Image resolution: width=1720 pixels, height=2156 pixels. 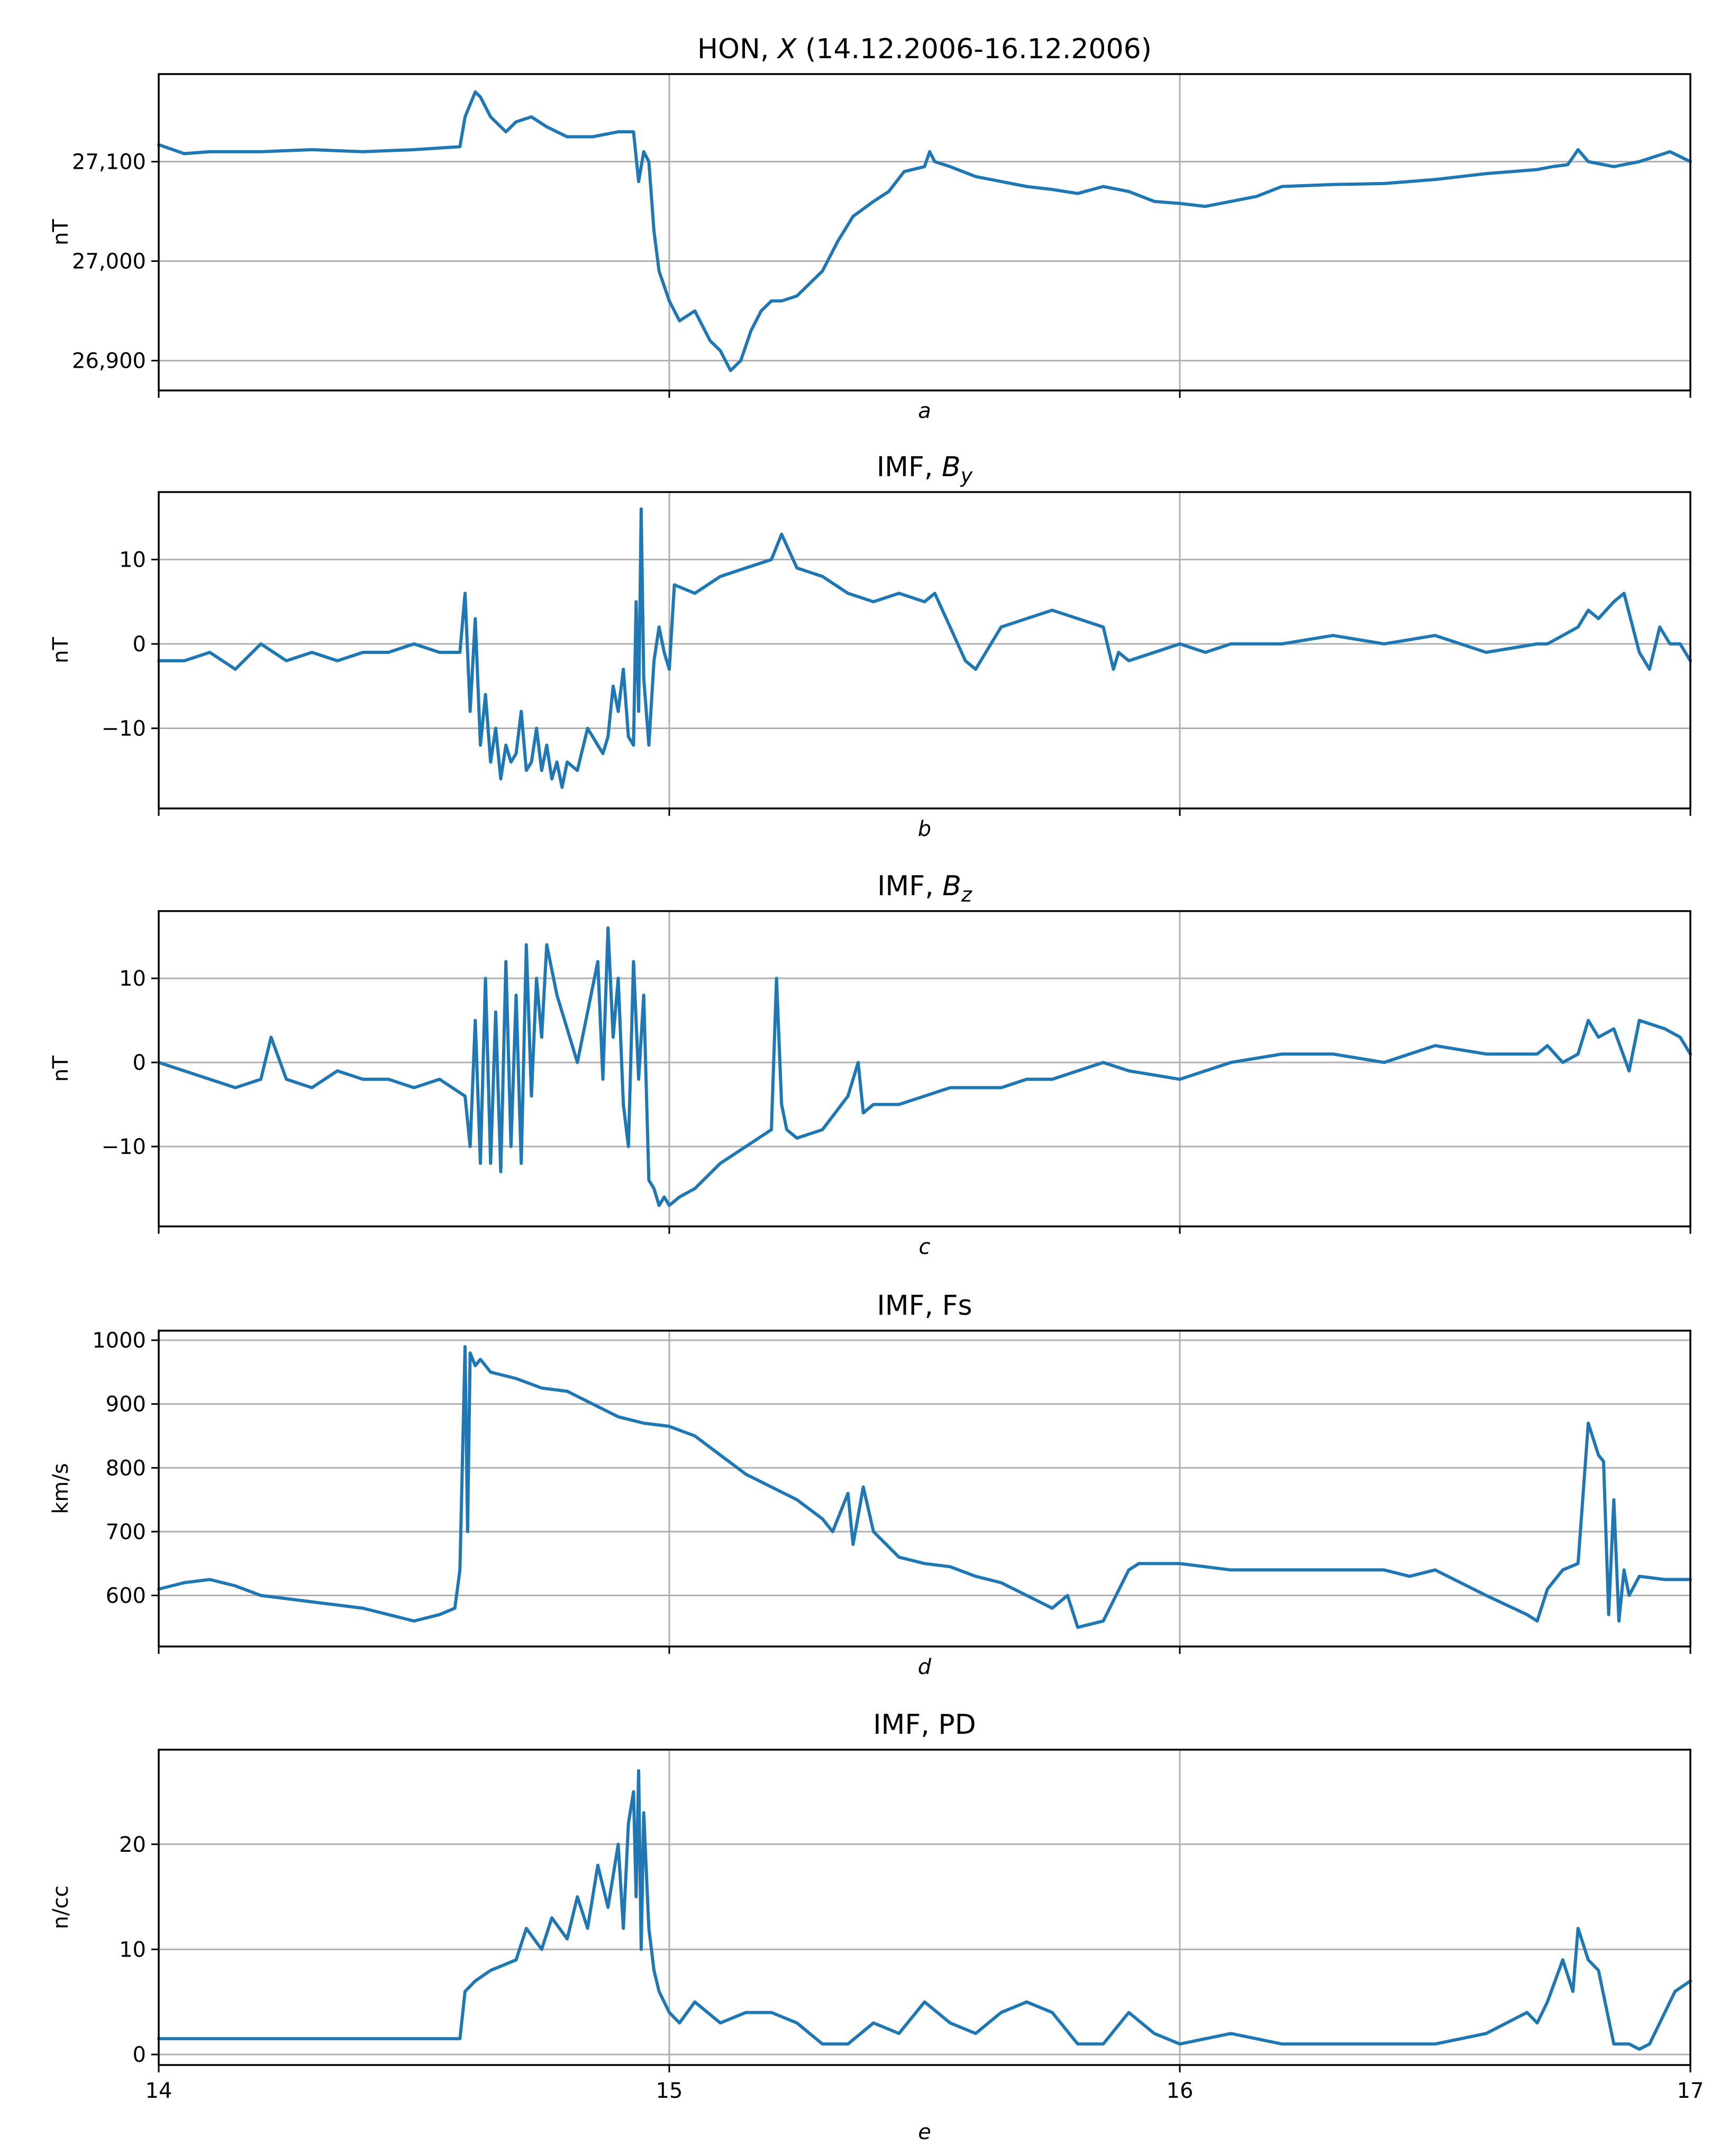 What do you see at coordinates (924, 1306) in the screenshot?
I see `chart-title: IMF, Fs` at bounding box center [924, 1306].